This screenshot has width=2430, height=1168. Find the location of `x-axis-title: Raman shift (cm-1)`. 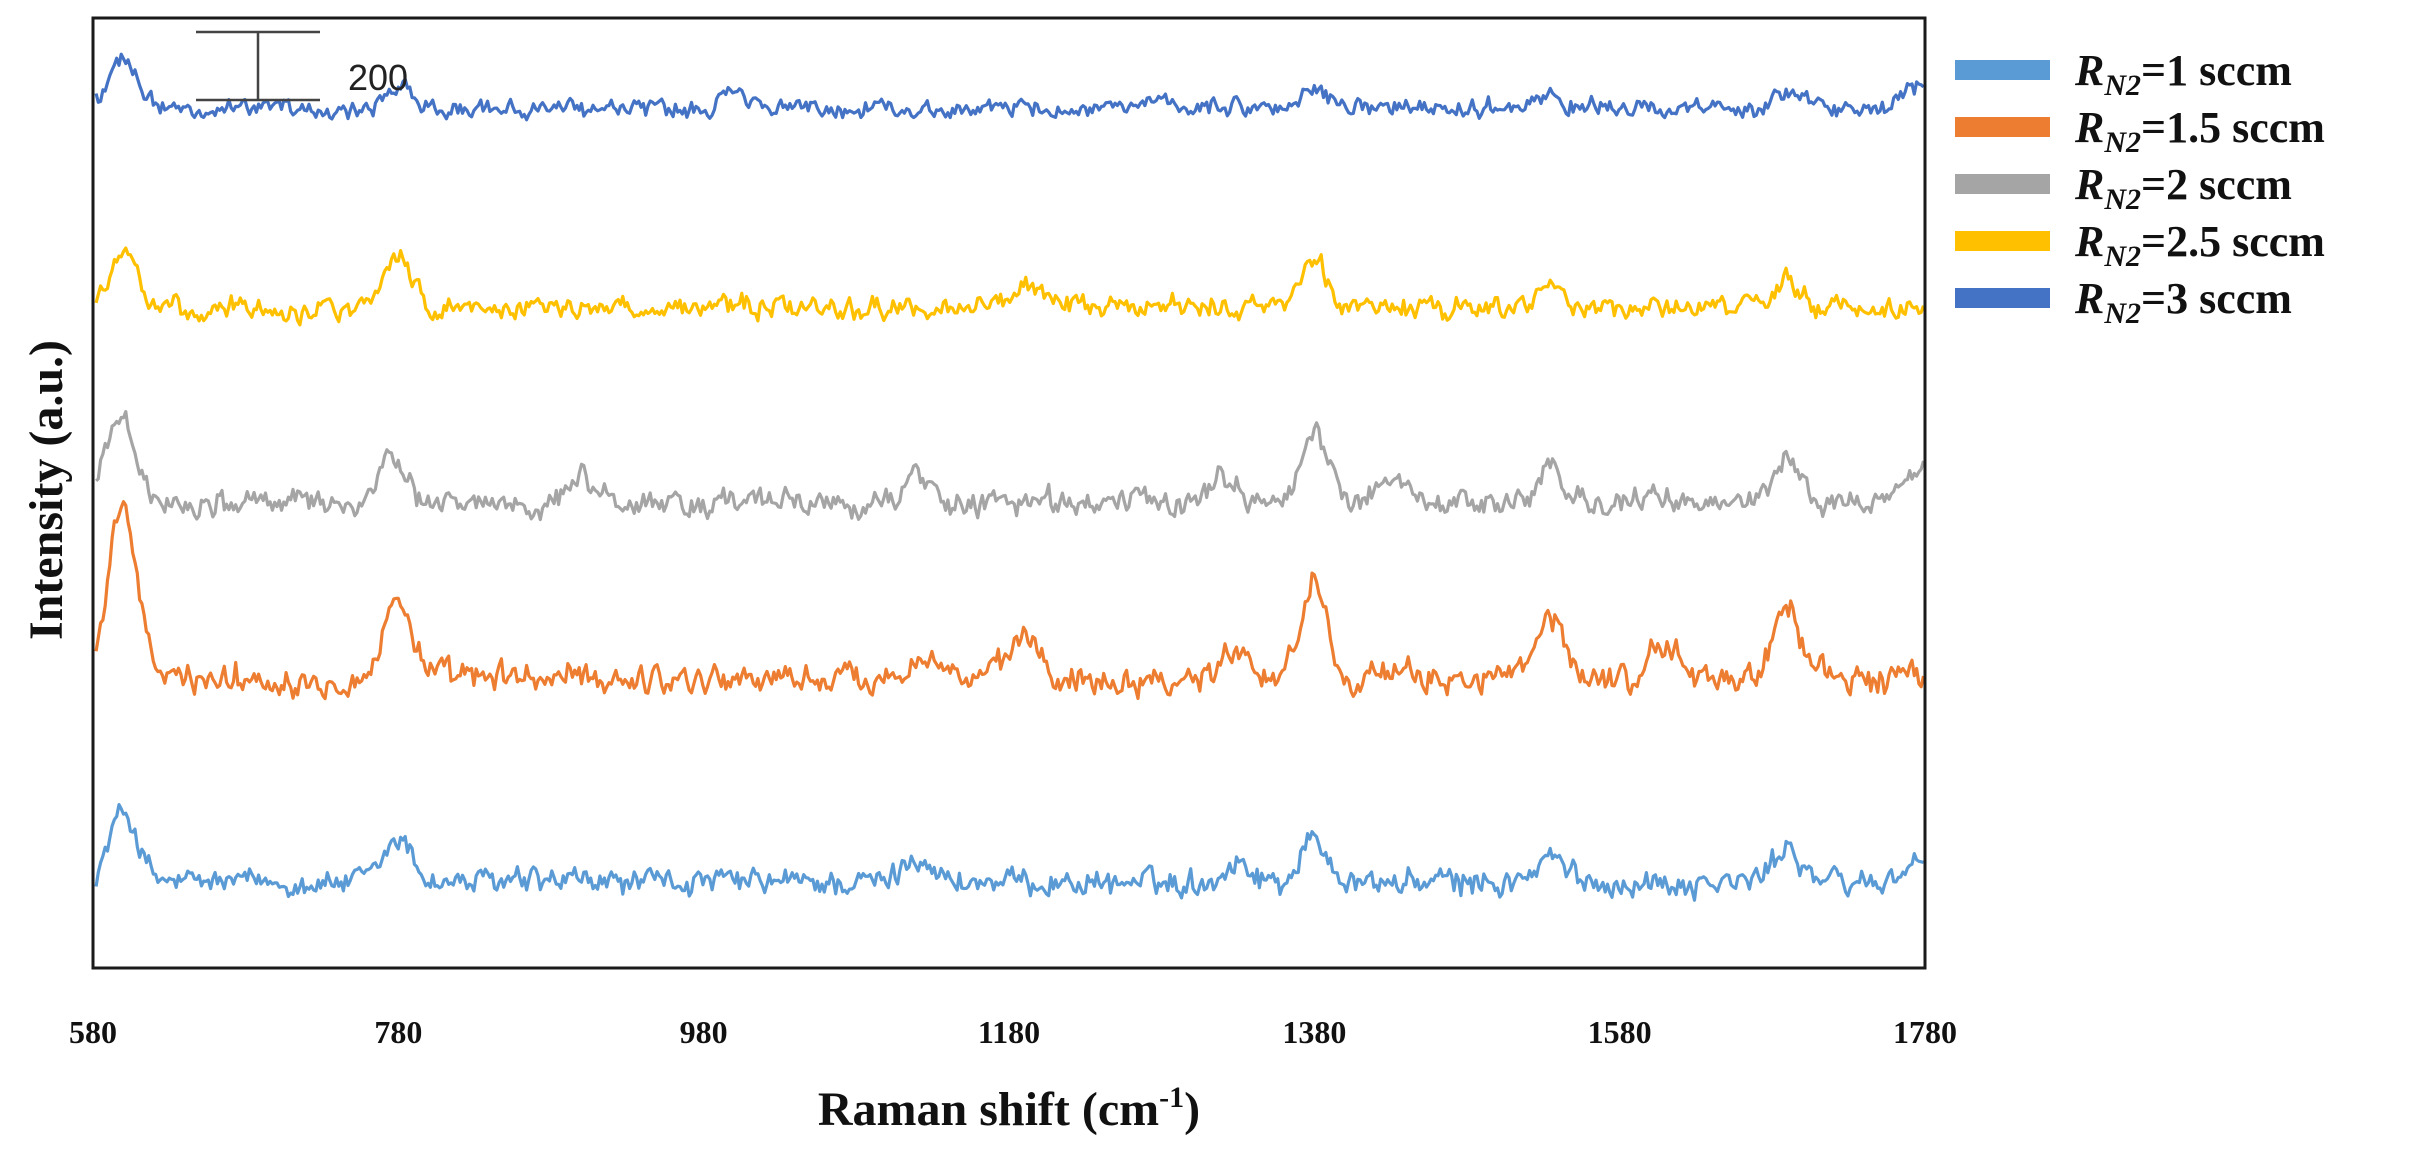

x-axis-title: Raman shift (cm-1) is located at coordinates (1009, 1108).